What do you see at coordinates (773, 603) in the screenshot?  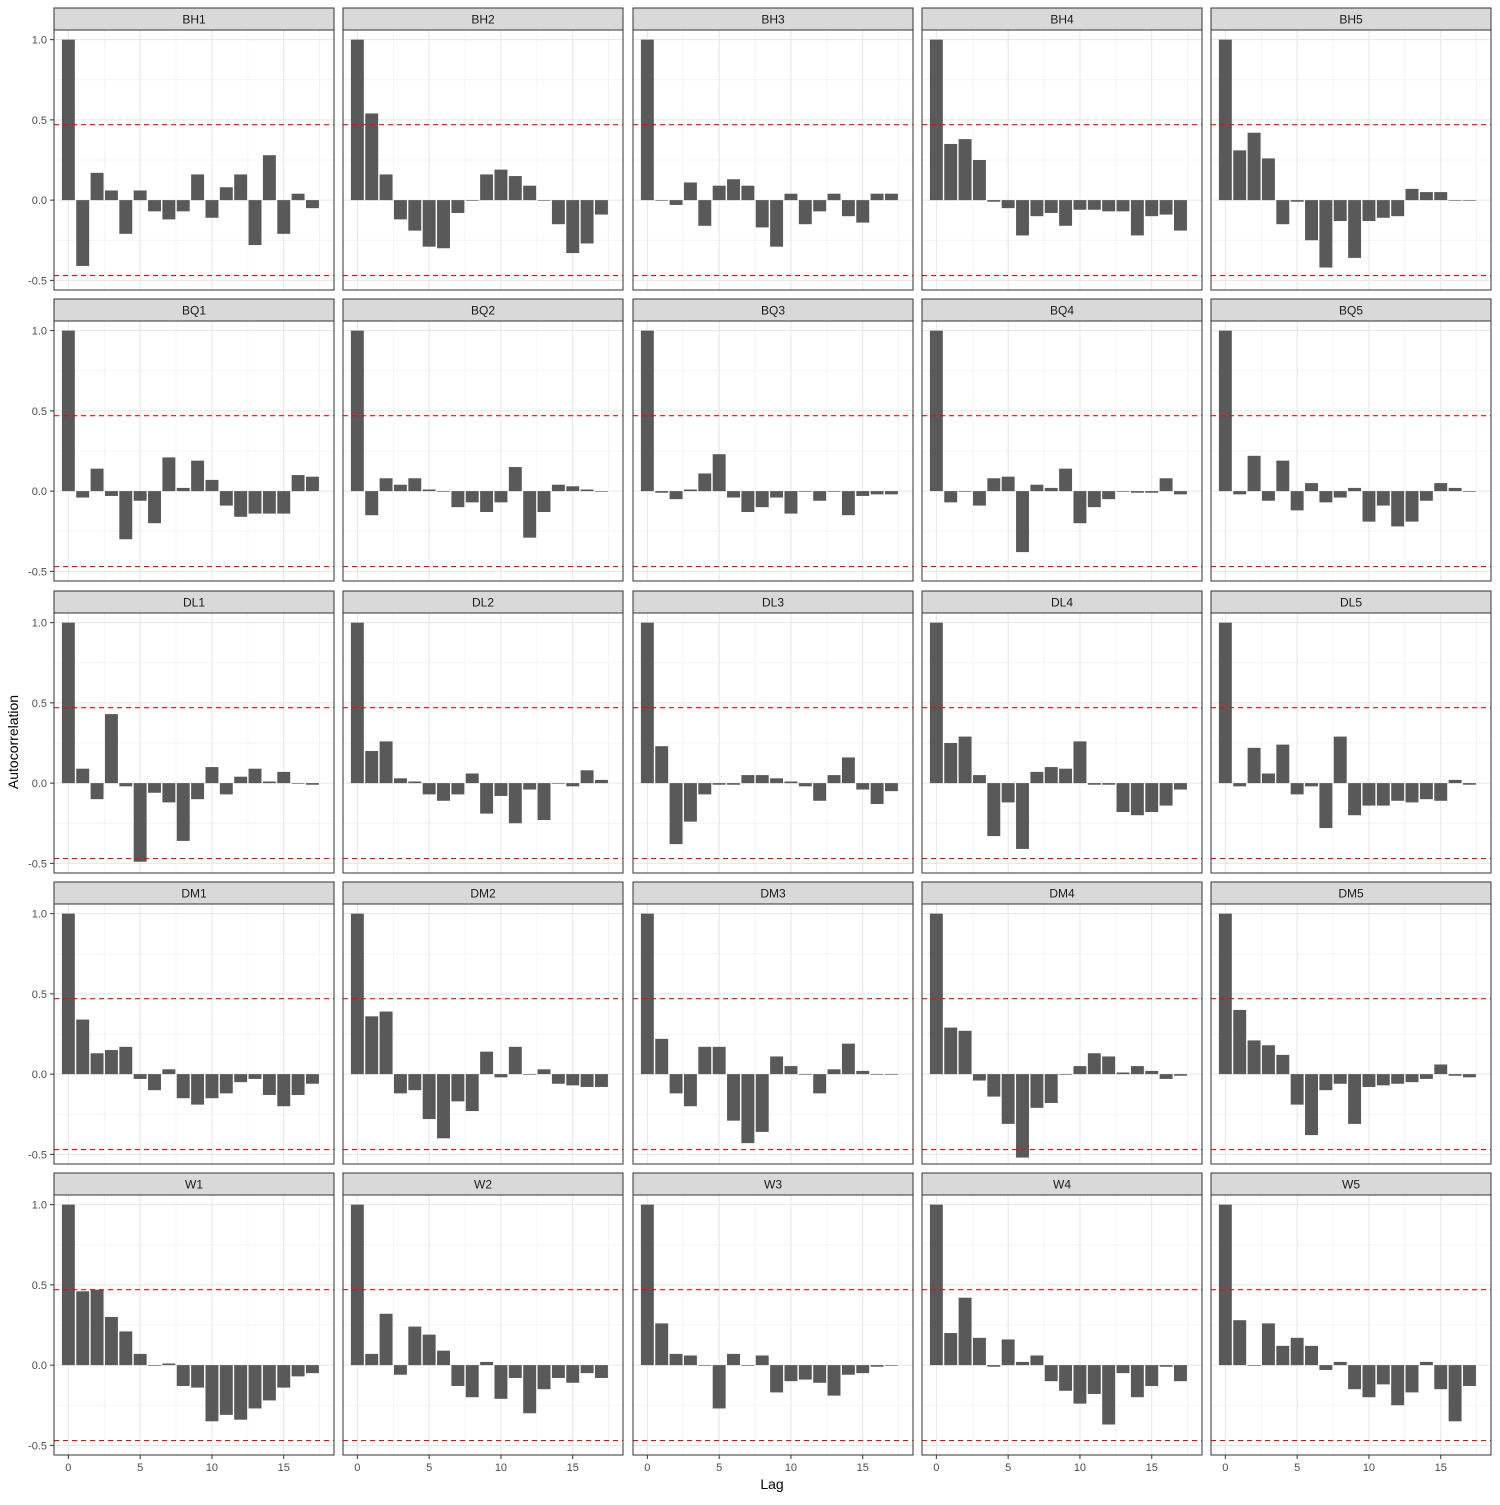 I see `strip-label: DL3` at bounding box center [773, 603].